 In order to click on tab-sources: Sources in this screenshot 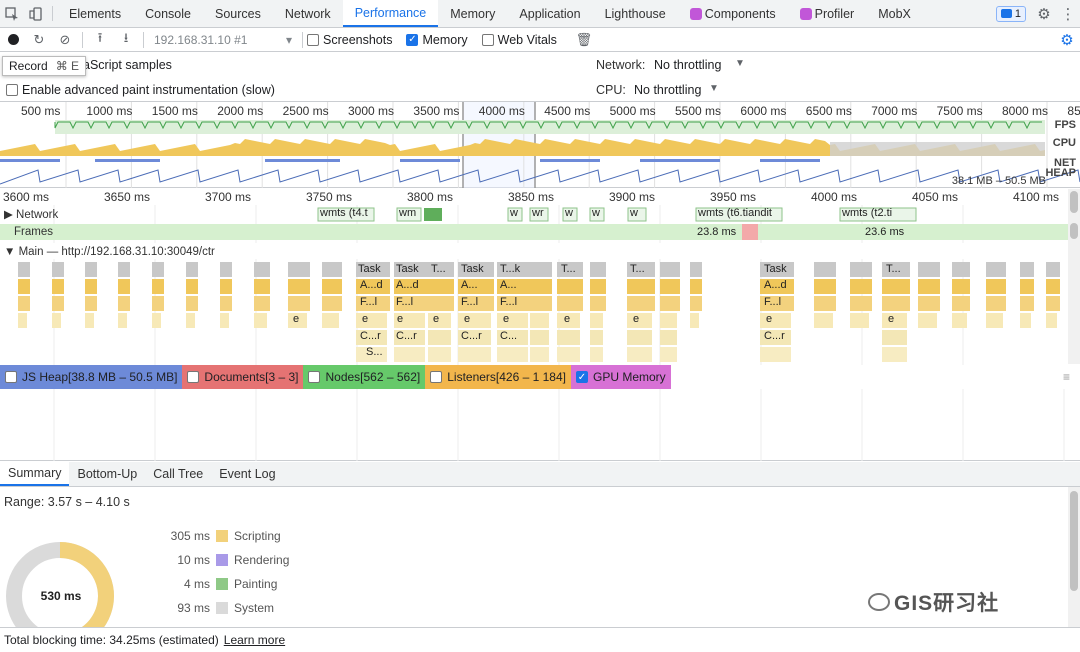, I will do `click(237, 13)`.